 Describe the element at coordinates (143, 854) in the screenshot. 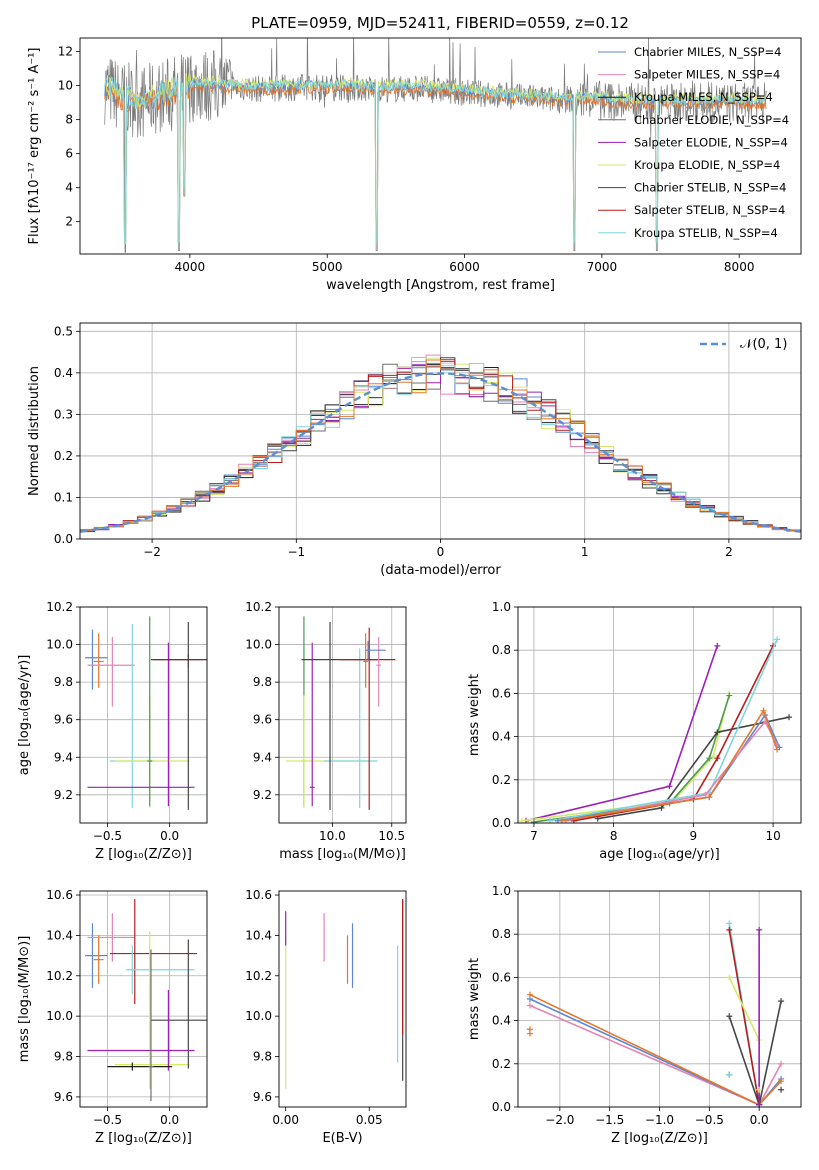

I see `x-axis-label: Z [log₁₀(Z/Z⊙)]` at that location.